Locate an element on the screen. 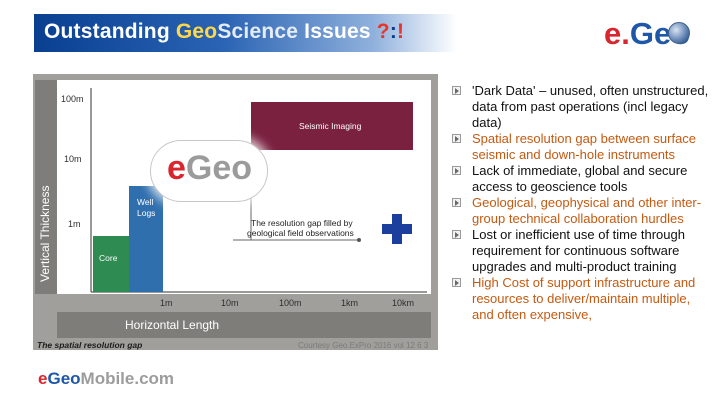 The image size is (720, 405). x-tick-100m: 100m is located at coordinates (290, 303).